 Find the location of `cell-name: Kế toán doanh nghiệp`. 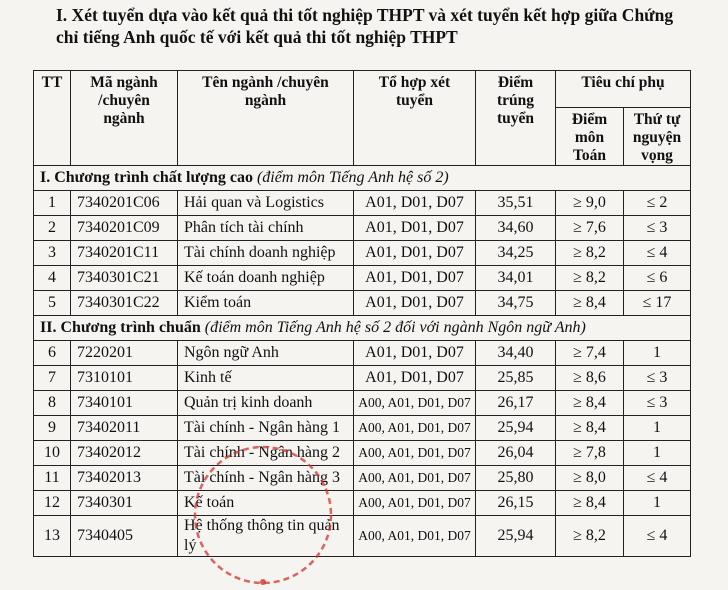

cell-name: Kế toán doanh nghiệp is located at coordinates (265, 278).